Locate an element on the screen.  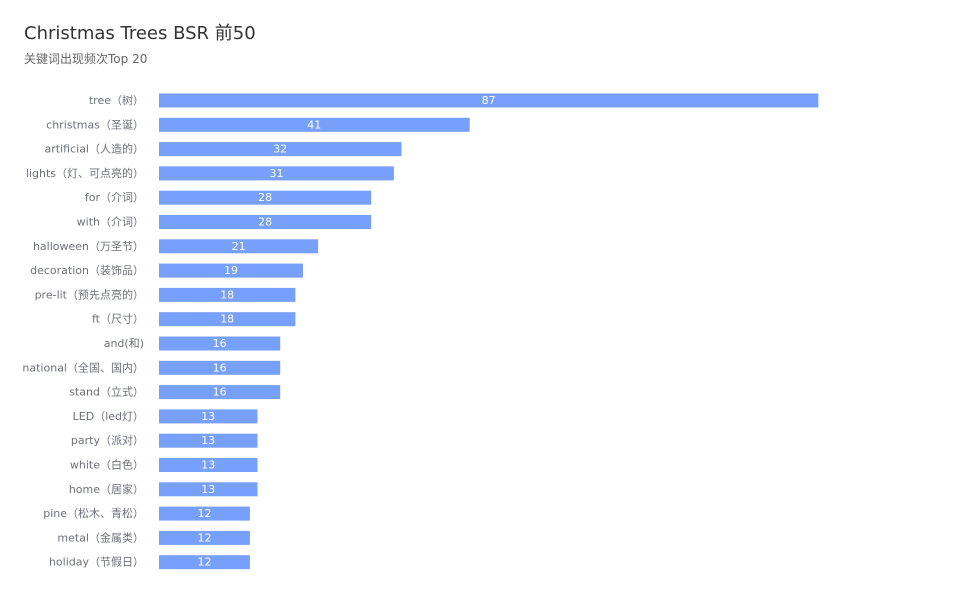
value-label-11: 16 is located at coordinates (220, 367).